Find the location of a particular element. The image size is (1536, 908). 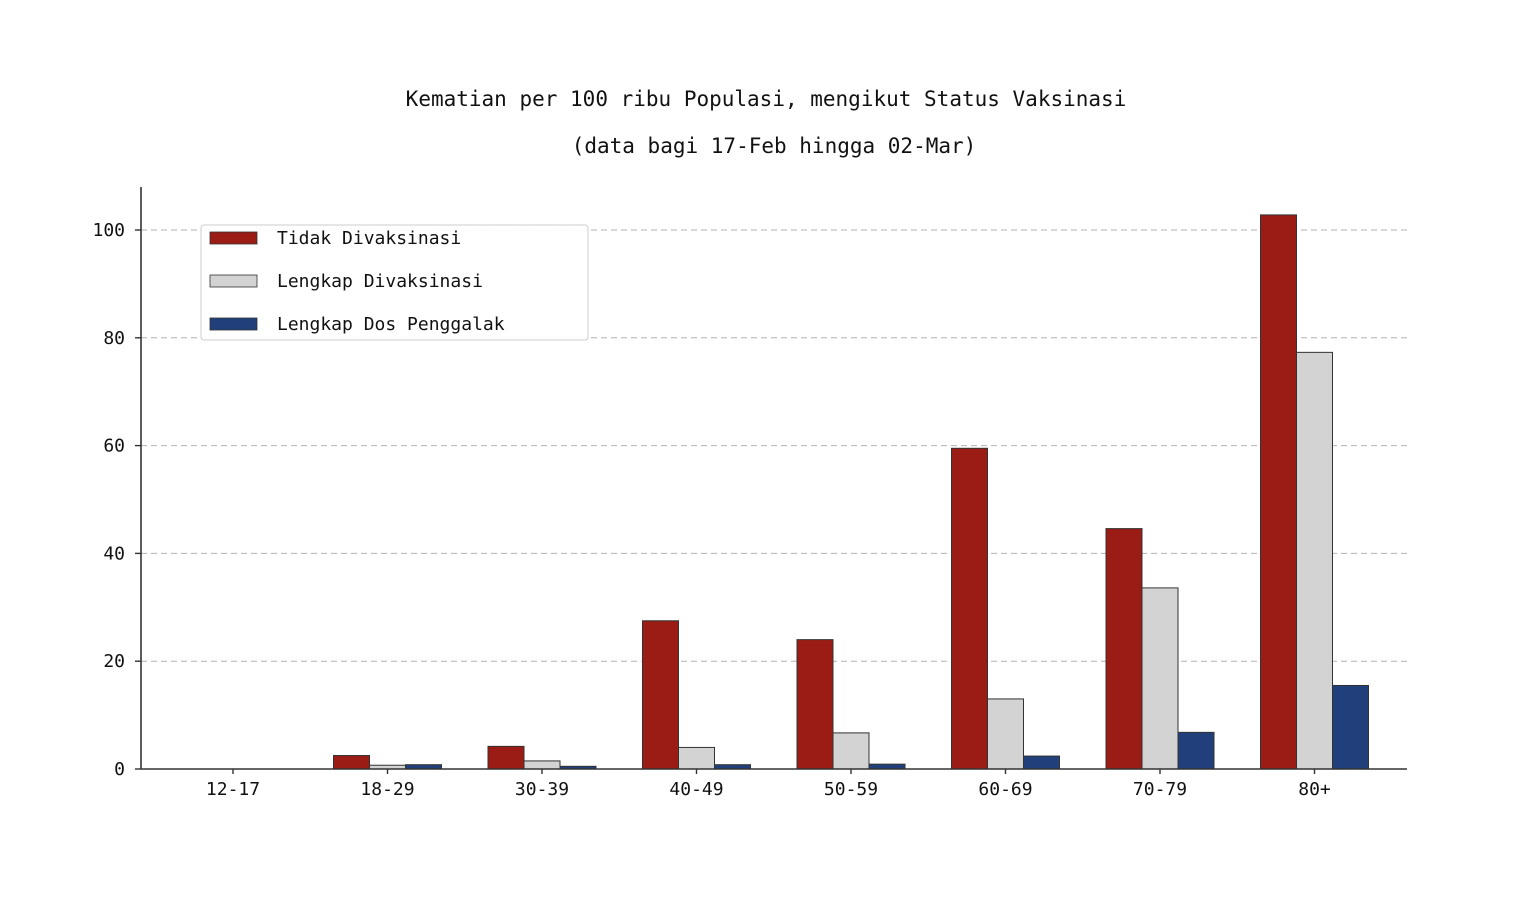

x-tick-label: 60-69 is located at coordinates (1005, 789).